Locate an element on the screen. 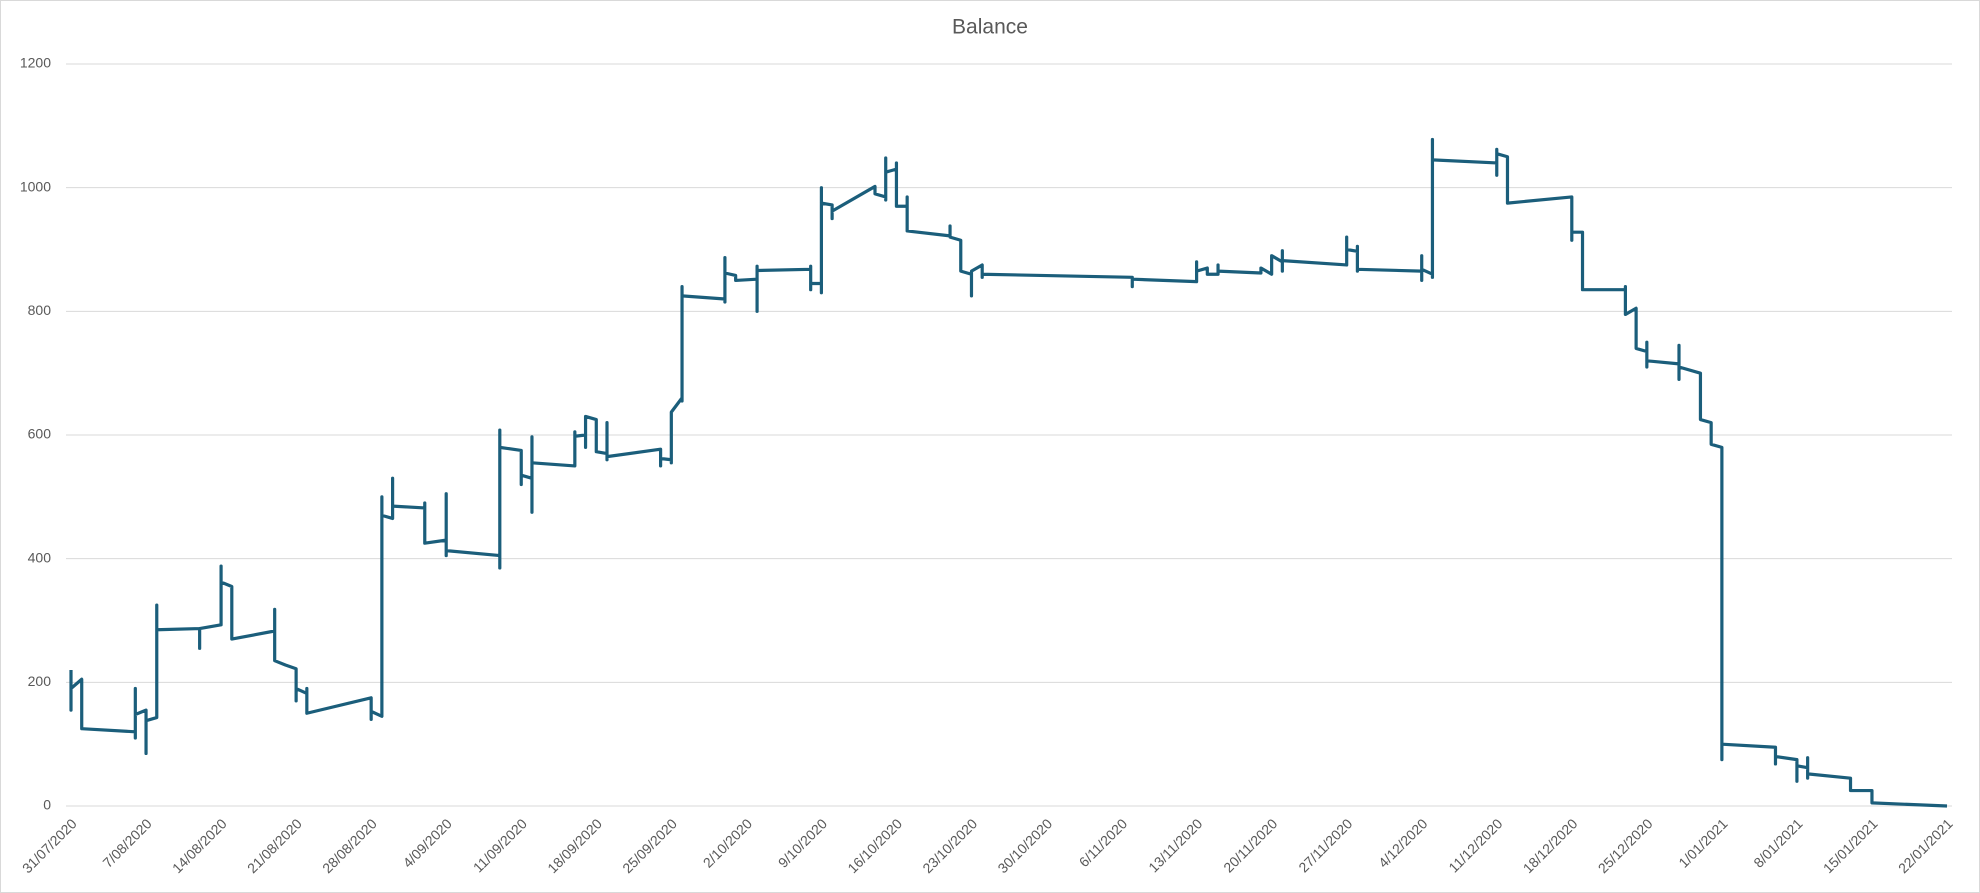  chart-title: Balance is located at coordinates (990, 27).